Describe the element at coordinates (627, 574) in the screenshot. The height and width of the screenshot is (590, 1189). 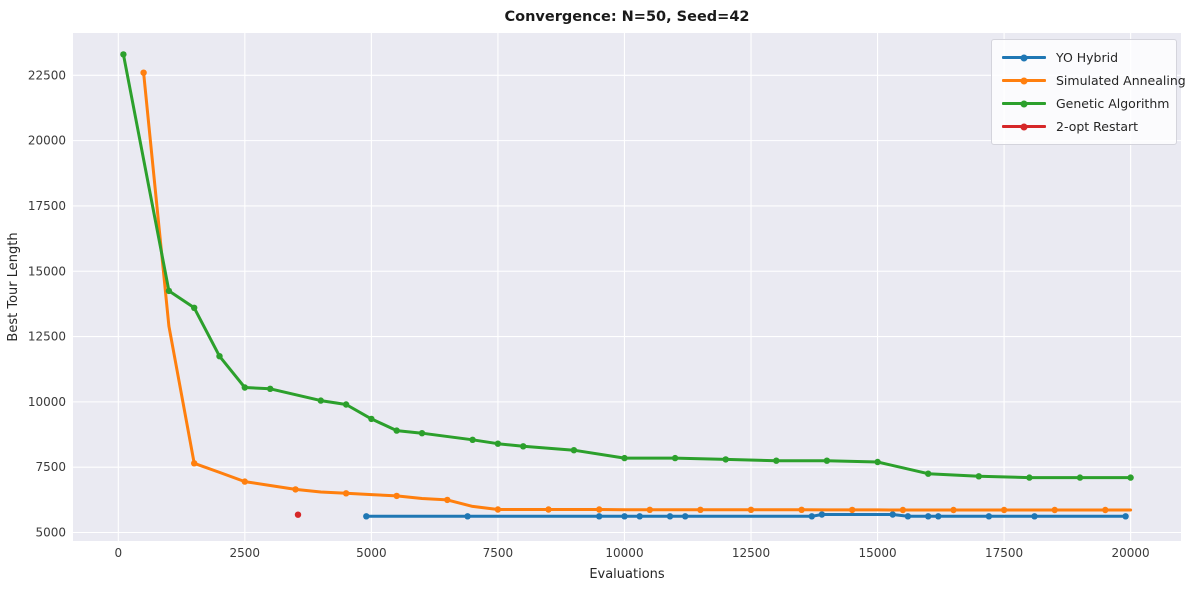
I see `x-axis-label: Evaluations` at that location.